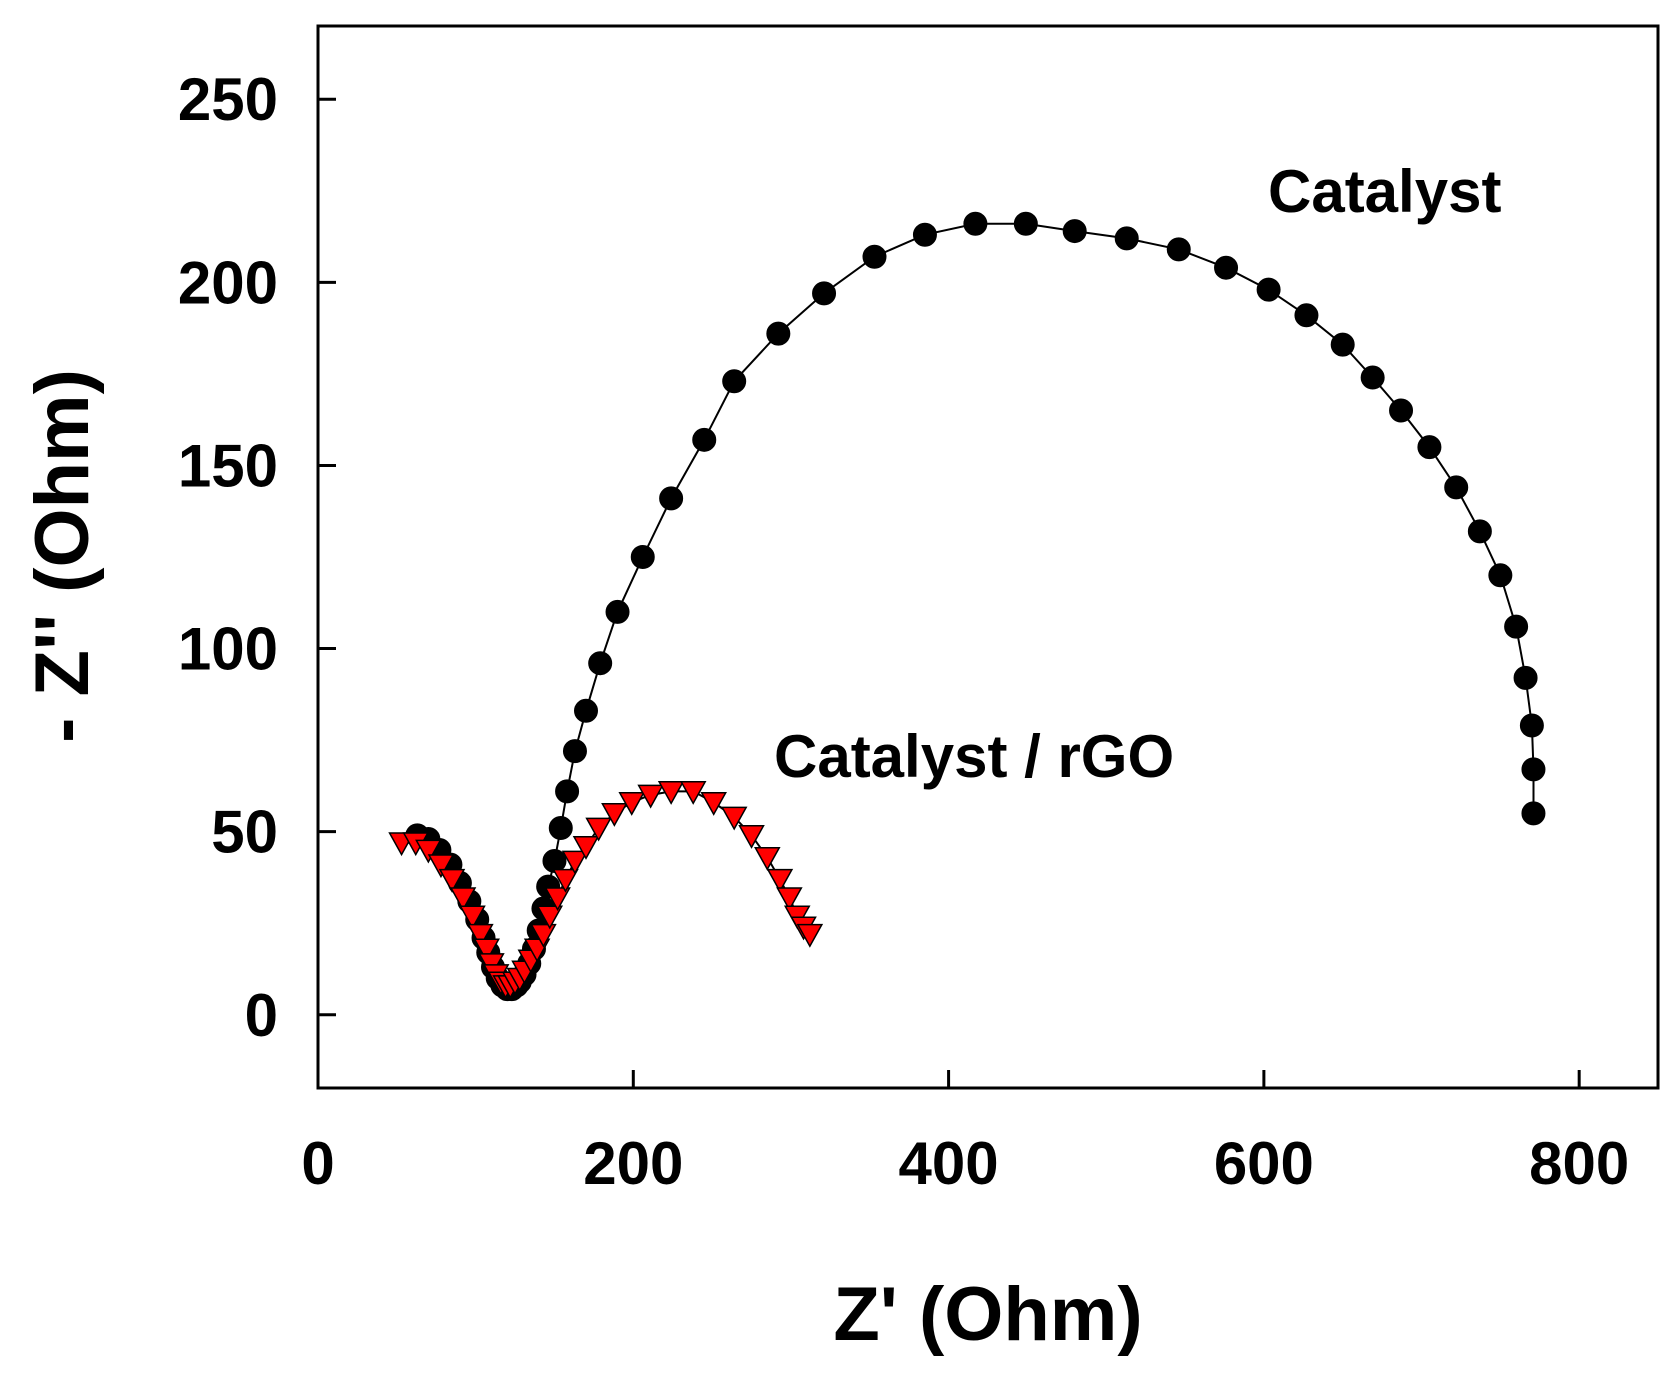 Image resolution: width=1669 pixels, height=1373 pixels. What do you see at coordinates (1579, 1163) in the screenshot?
I see `x-tick-label: 800` at bounding box center [1579, 1163].